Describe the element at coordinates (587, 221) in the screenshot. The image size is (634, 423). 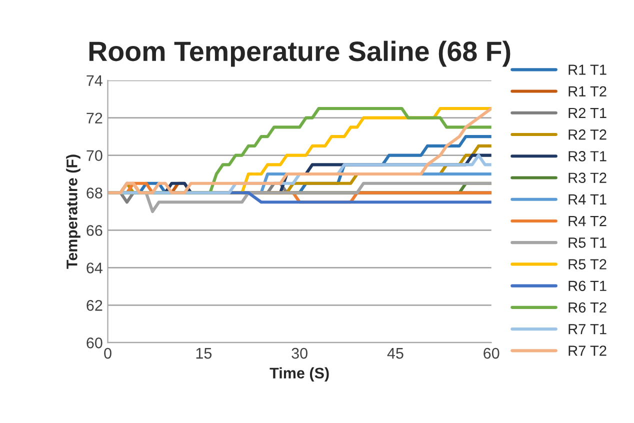
I see `legend-label: R4 T2` at that location.